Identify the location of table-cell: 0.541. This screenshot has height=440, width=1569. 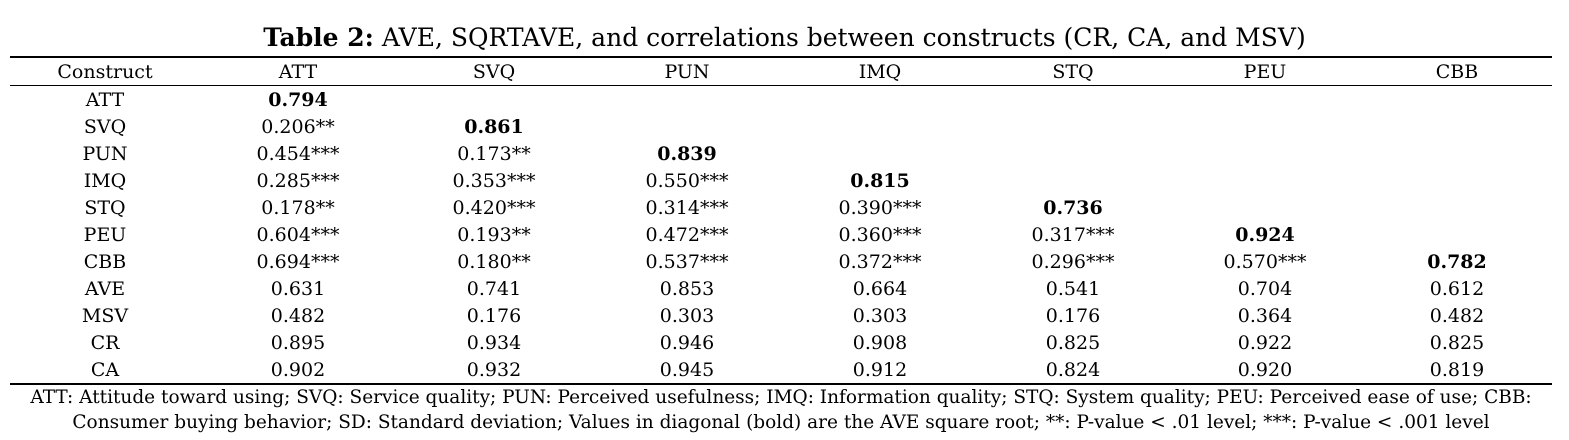
(1073, 288).